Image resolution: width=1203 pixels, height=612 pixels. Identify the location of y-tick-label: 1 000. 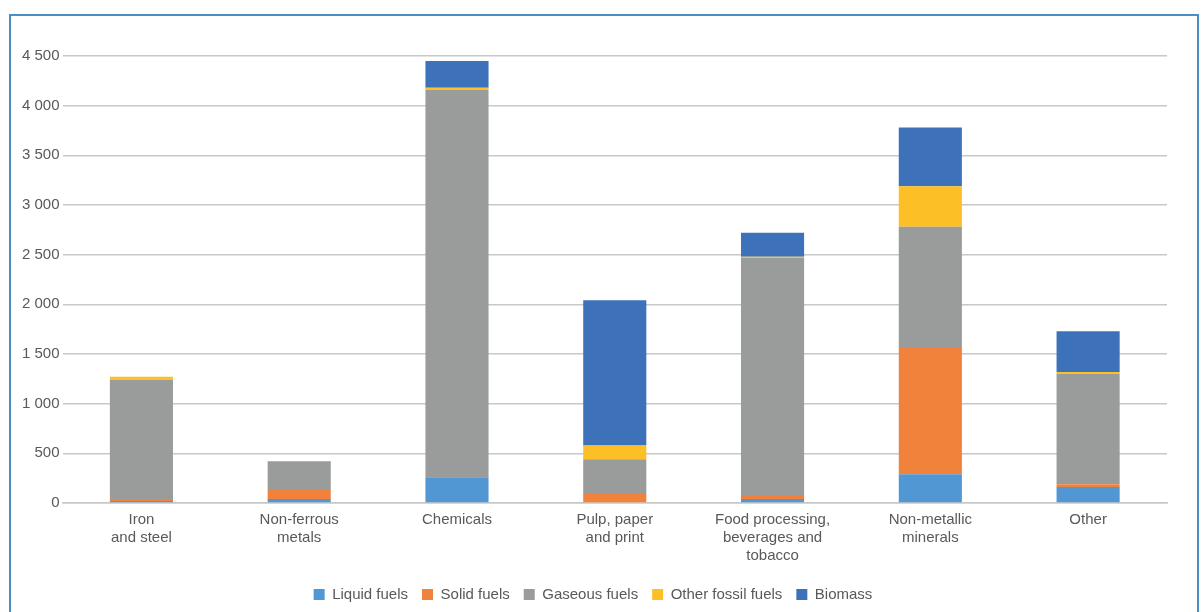
(40, 402).